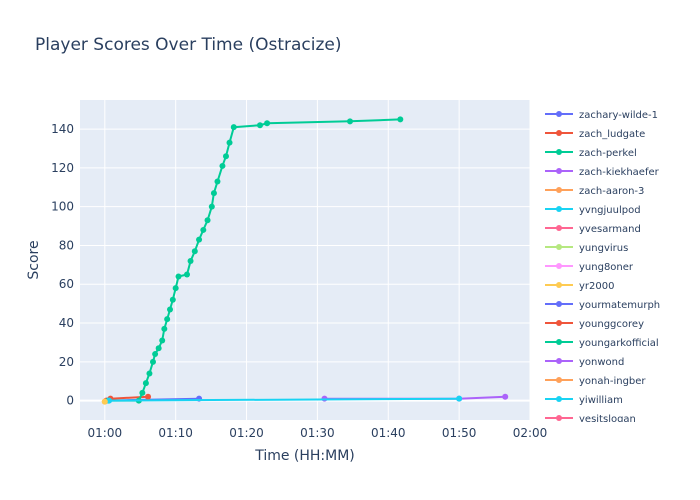  I want to click on series-line, so click(284, 399).